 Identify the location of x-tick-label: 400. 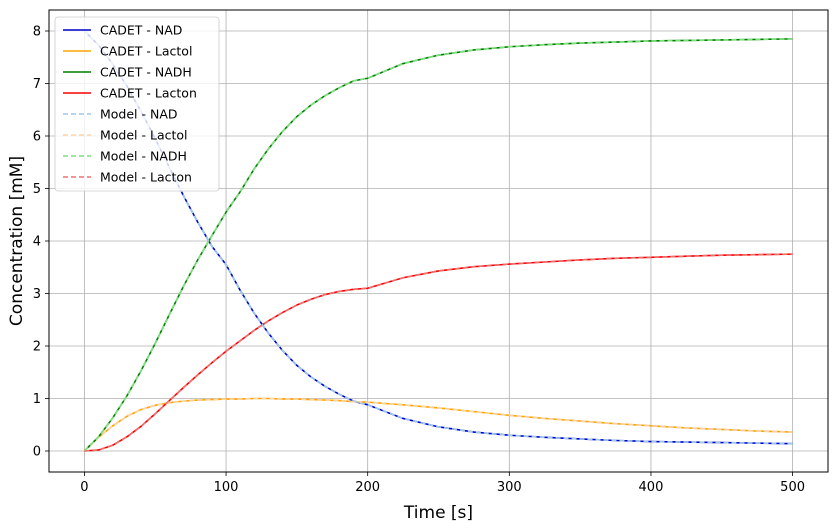
(651, 487).